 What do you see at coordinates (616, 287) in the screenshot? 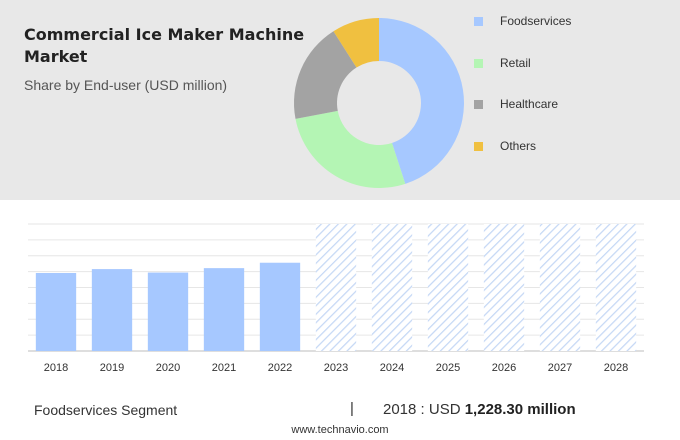
I see `forecast-bar-2028` at bounding box center [616, 287].